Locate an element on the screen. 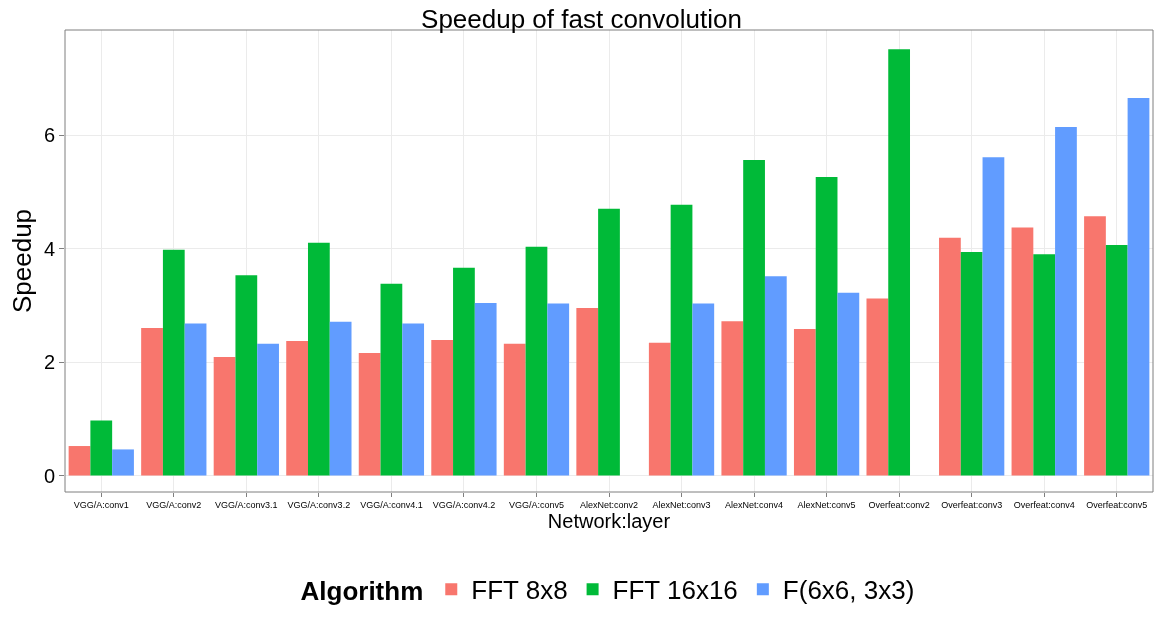 Image resolution: width=1163 pixels, height=623 pixels. legend-label: F(6x6, 3x3) is located at coordinates (848, 590).